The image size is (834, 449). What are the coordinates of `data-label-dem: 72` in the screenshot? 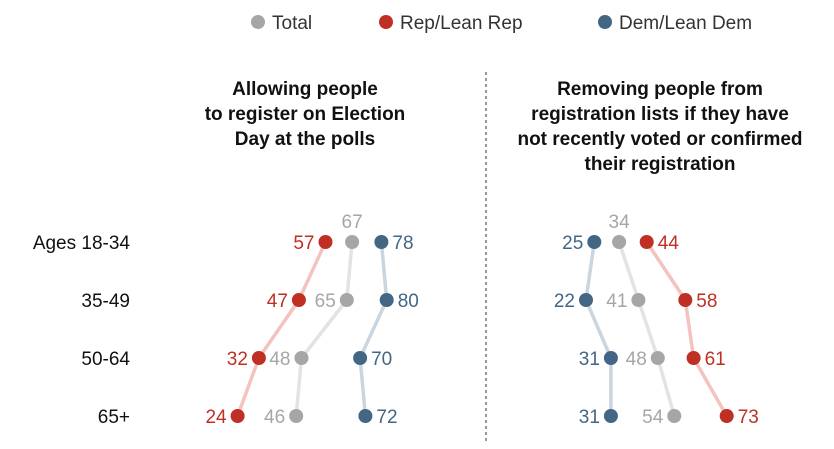 It's located at (386, 417).